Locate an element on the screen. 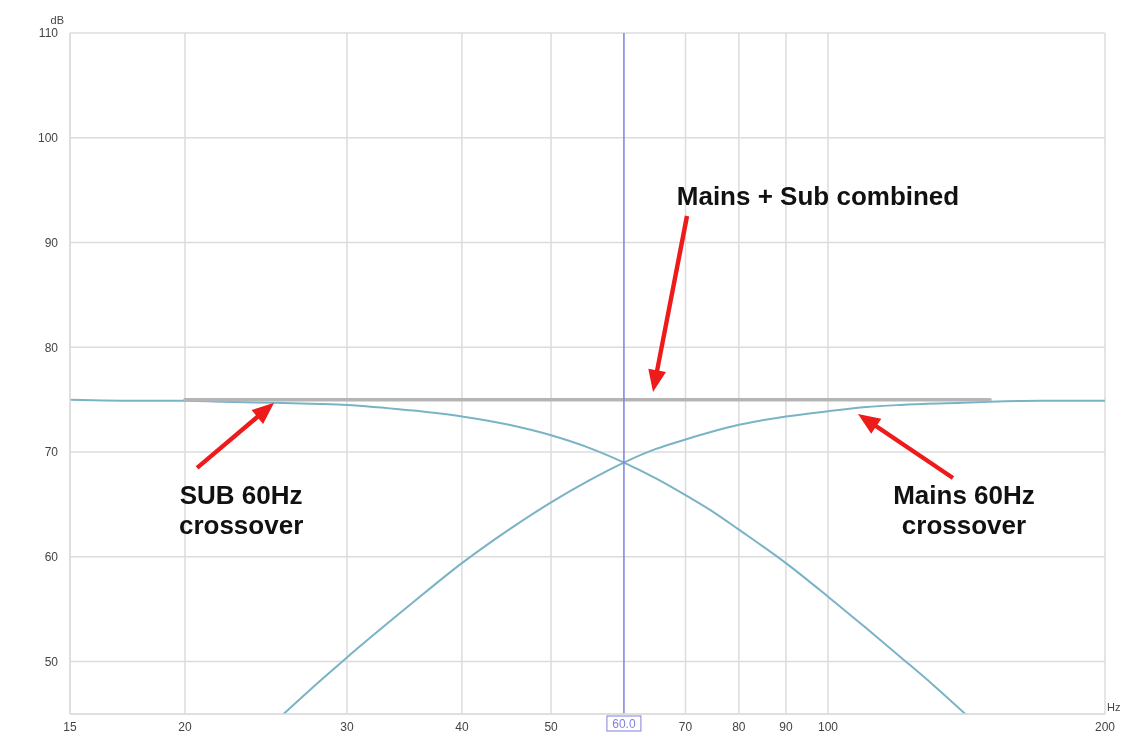  y-tick-label: 100 is located at coordinates (48, 138).